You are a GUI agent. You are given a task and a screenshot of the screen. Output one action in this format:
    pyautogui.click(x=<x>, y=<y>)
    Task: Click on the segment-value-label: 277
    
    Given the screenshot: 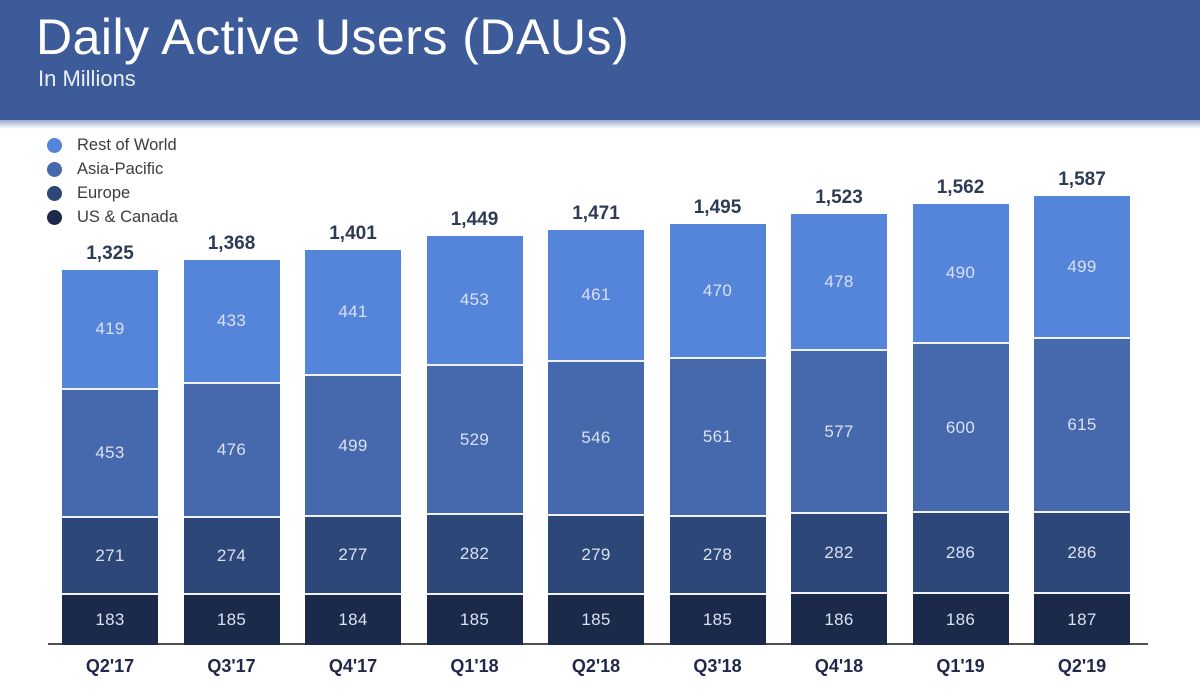 What is the action you would take?
    pyautogui.click(x=353, y=554)
    